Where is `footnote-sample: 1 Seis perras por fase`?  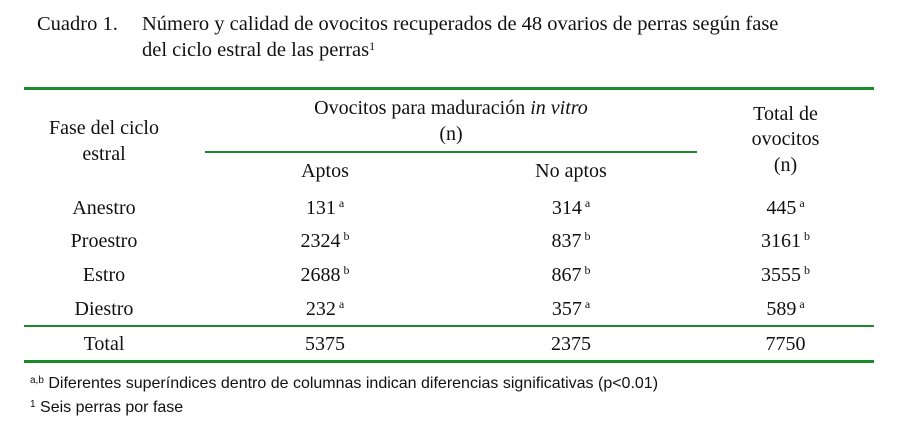 footnote-sample: 1 Seis perras por fase is located at coordinates (106, 408).